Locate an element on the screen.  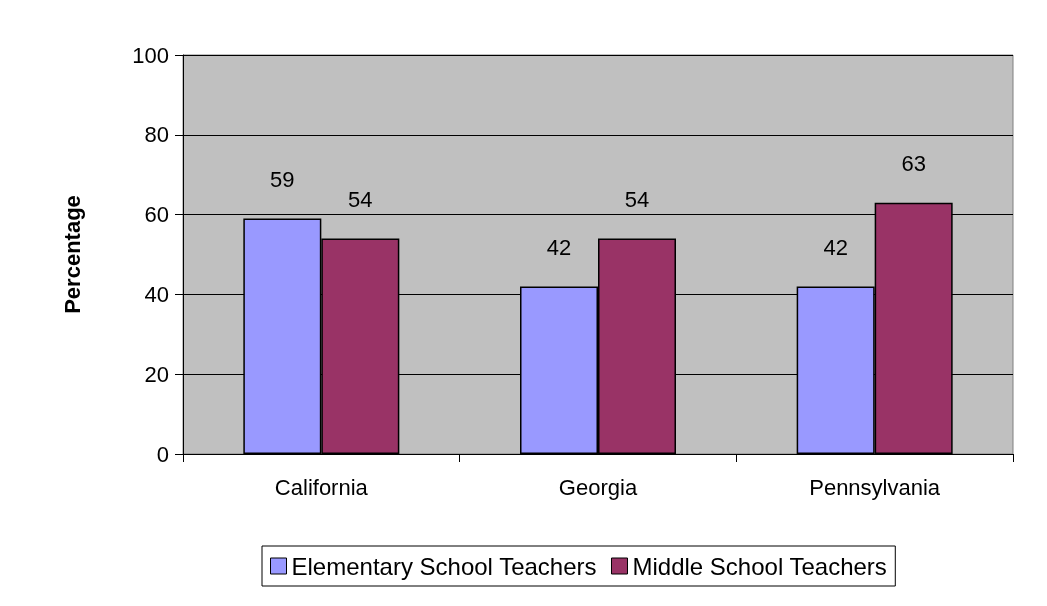
y-axis-title: Percentage is located at coordinates (72, 254).